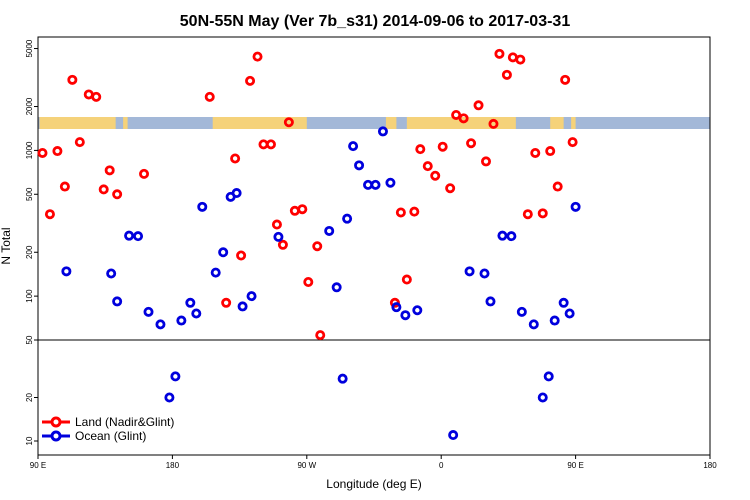 Image resolution: width=750 pixels, height=500 pixels. What do you see at coordinates (29, 194) in the screenshot?
I see `y-tick-label: 500` at bounding box center [29, 194].